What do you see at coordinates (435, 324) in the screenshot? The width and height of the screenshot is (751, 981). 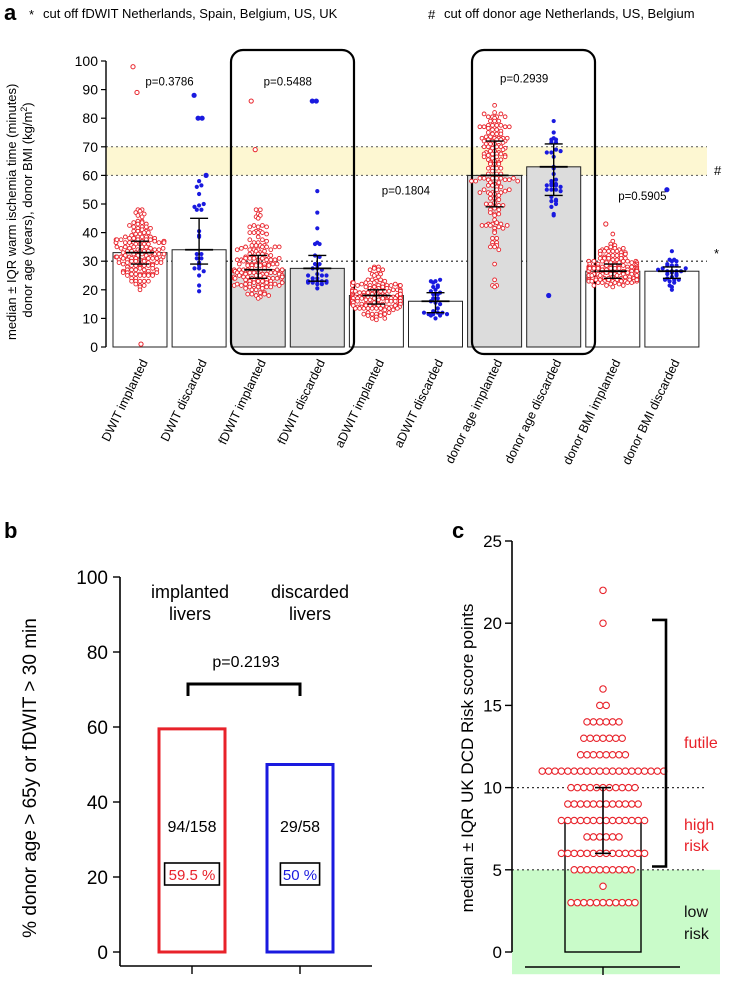 I see `bar-aDWIT-discarded` at bounding box center [435, 324].